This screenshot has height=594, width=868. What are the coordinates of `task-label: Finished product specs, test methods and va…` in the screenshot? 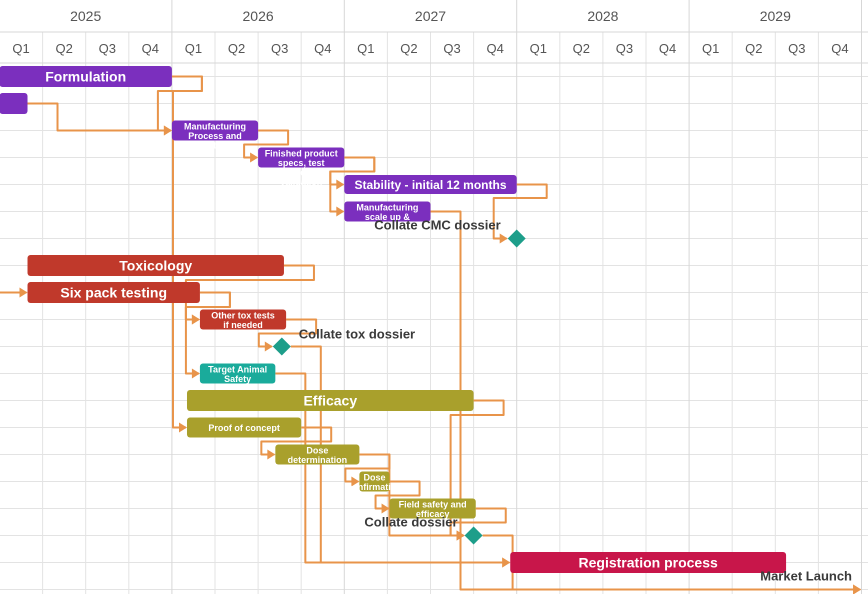 It's located at (301, 167).